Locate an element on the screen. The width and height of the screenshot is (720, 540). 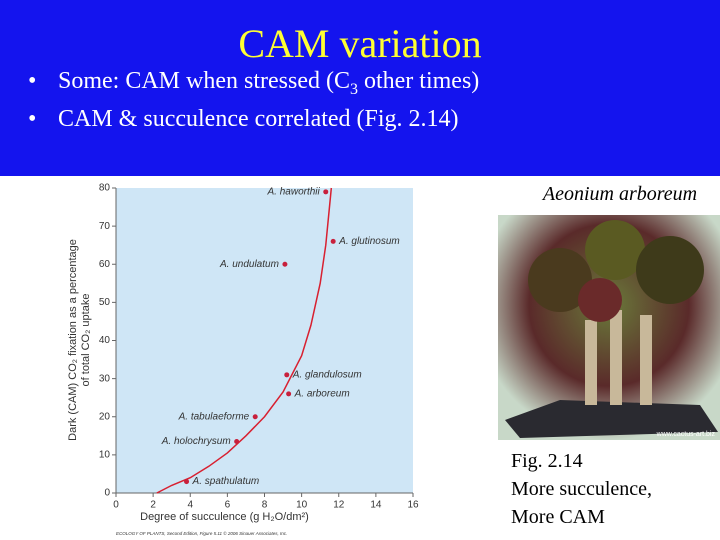
x-tick-label: 4 is located at coordinates (190, 504).